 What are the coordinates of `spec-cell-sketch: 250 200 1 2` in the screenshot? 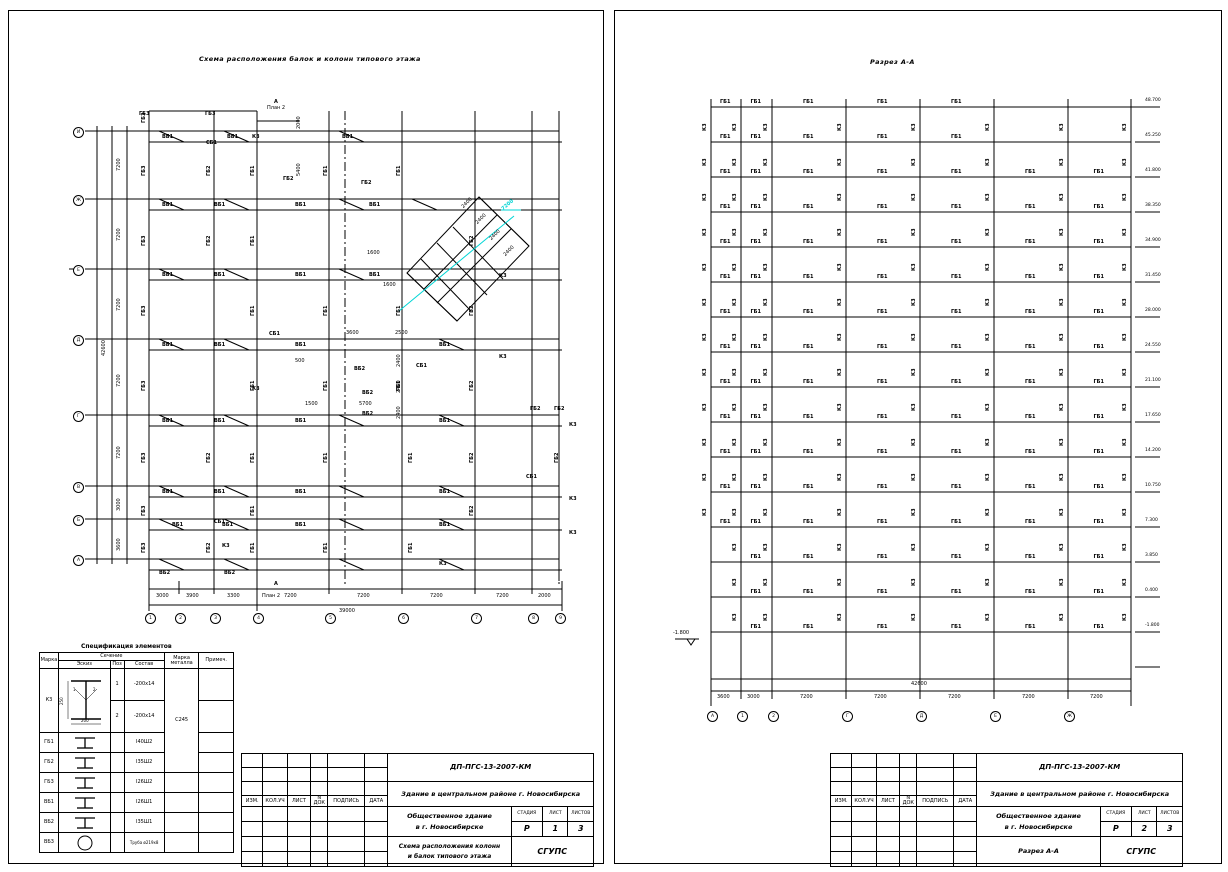 It's located at (84, 700).